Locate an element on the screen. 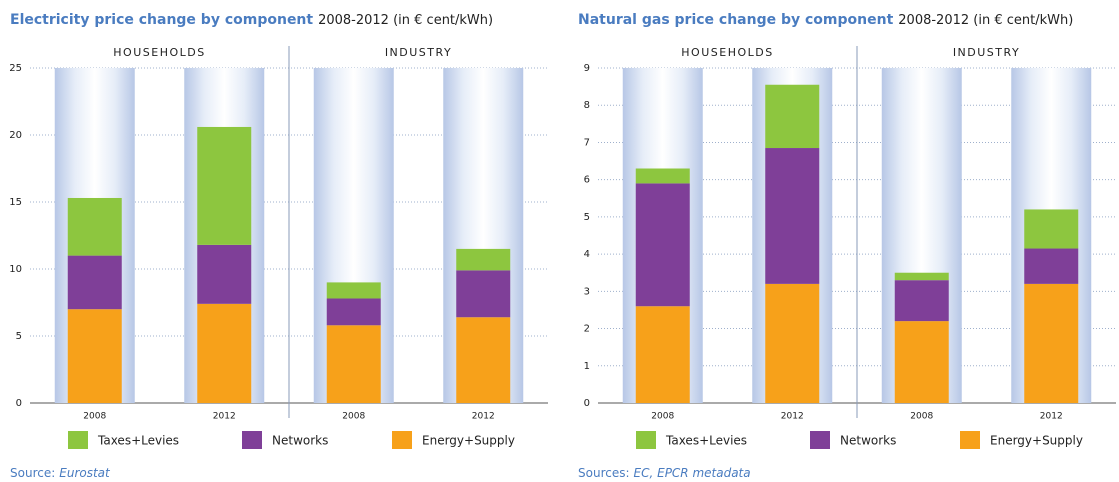  y-tick-label: 2 is located at coordinates (587, 329).